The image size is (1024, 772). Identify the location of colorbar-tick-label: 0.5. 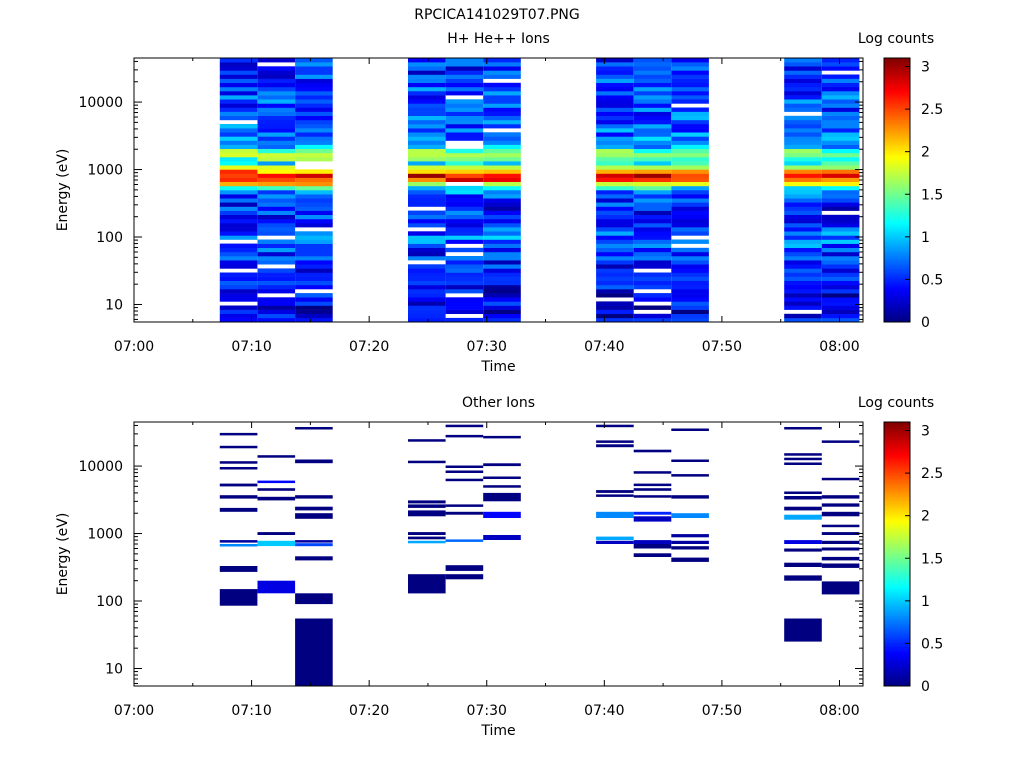
(932, 644).